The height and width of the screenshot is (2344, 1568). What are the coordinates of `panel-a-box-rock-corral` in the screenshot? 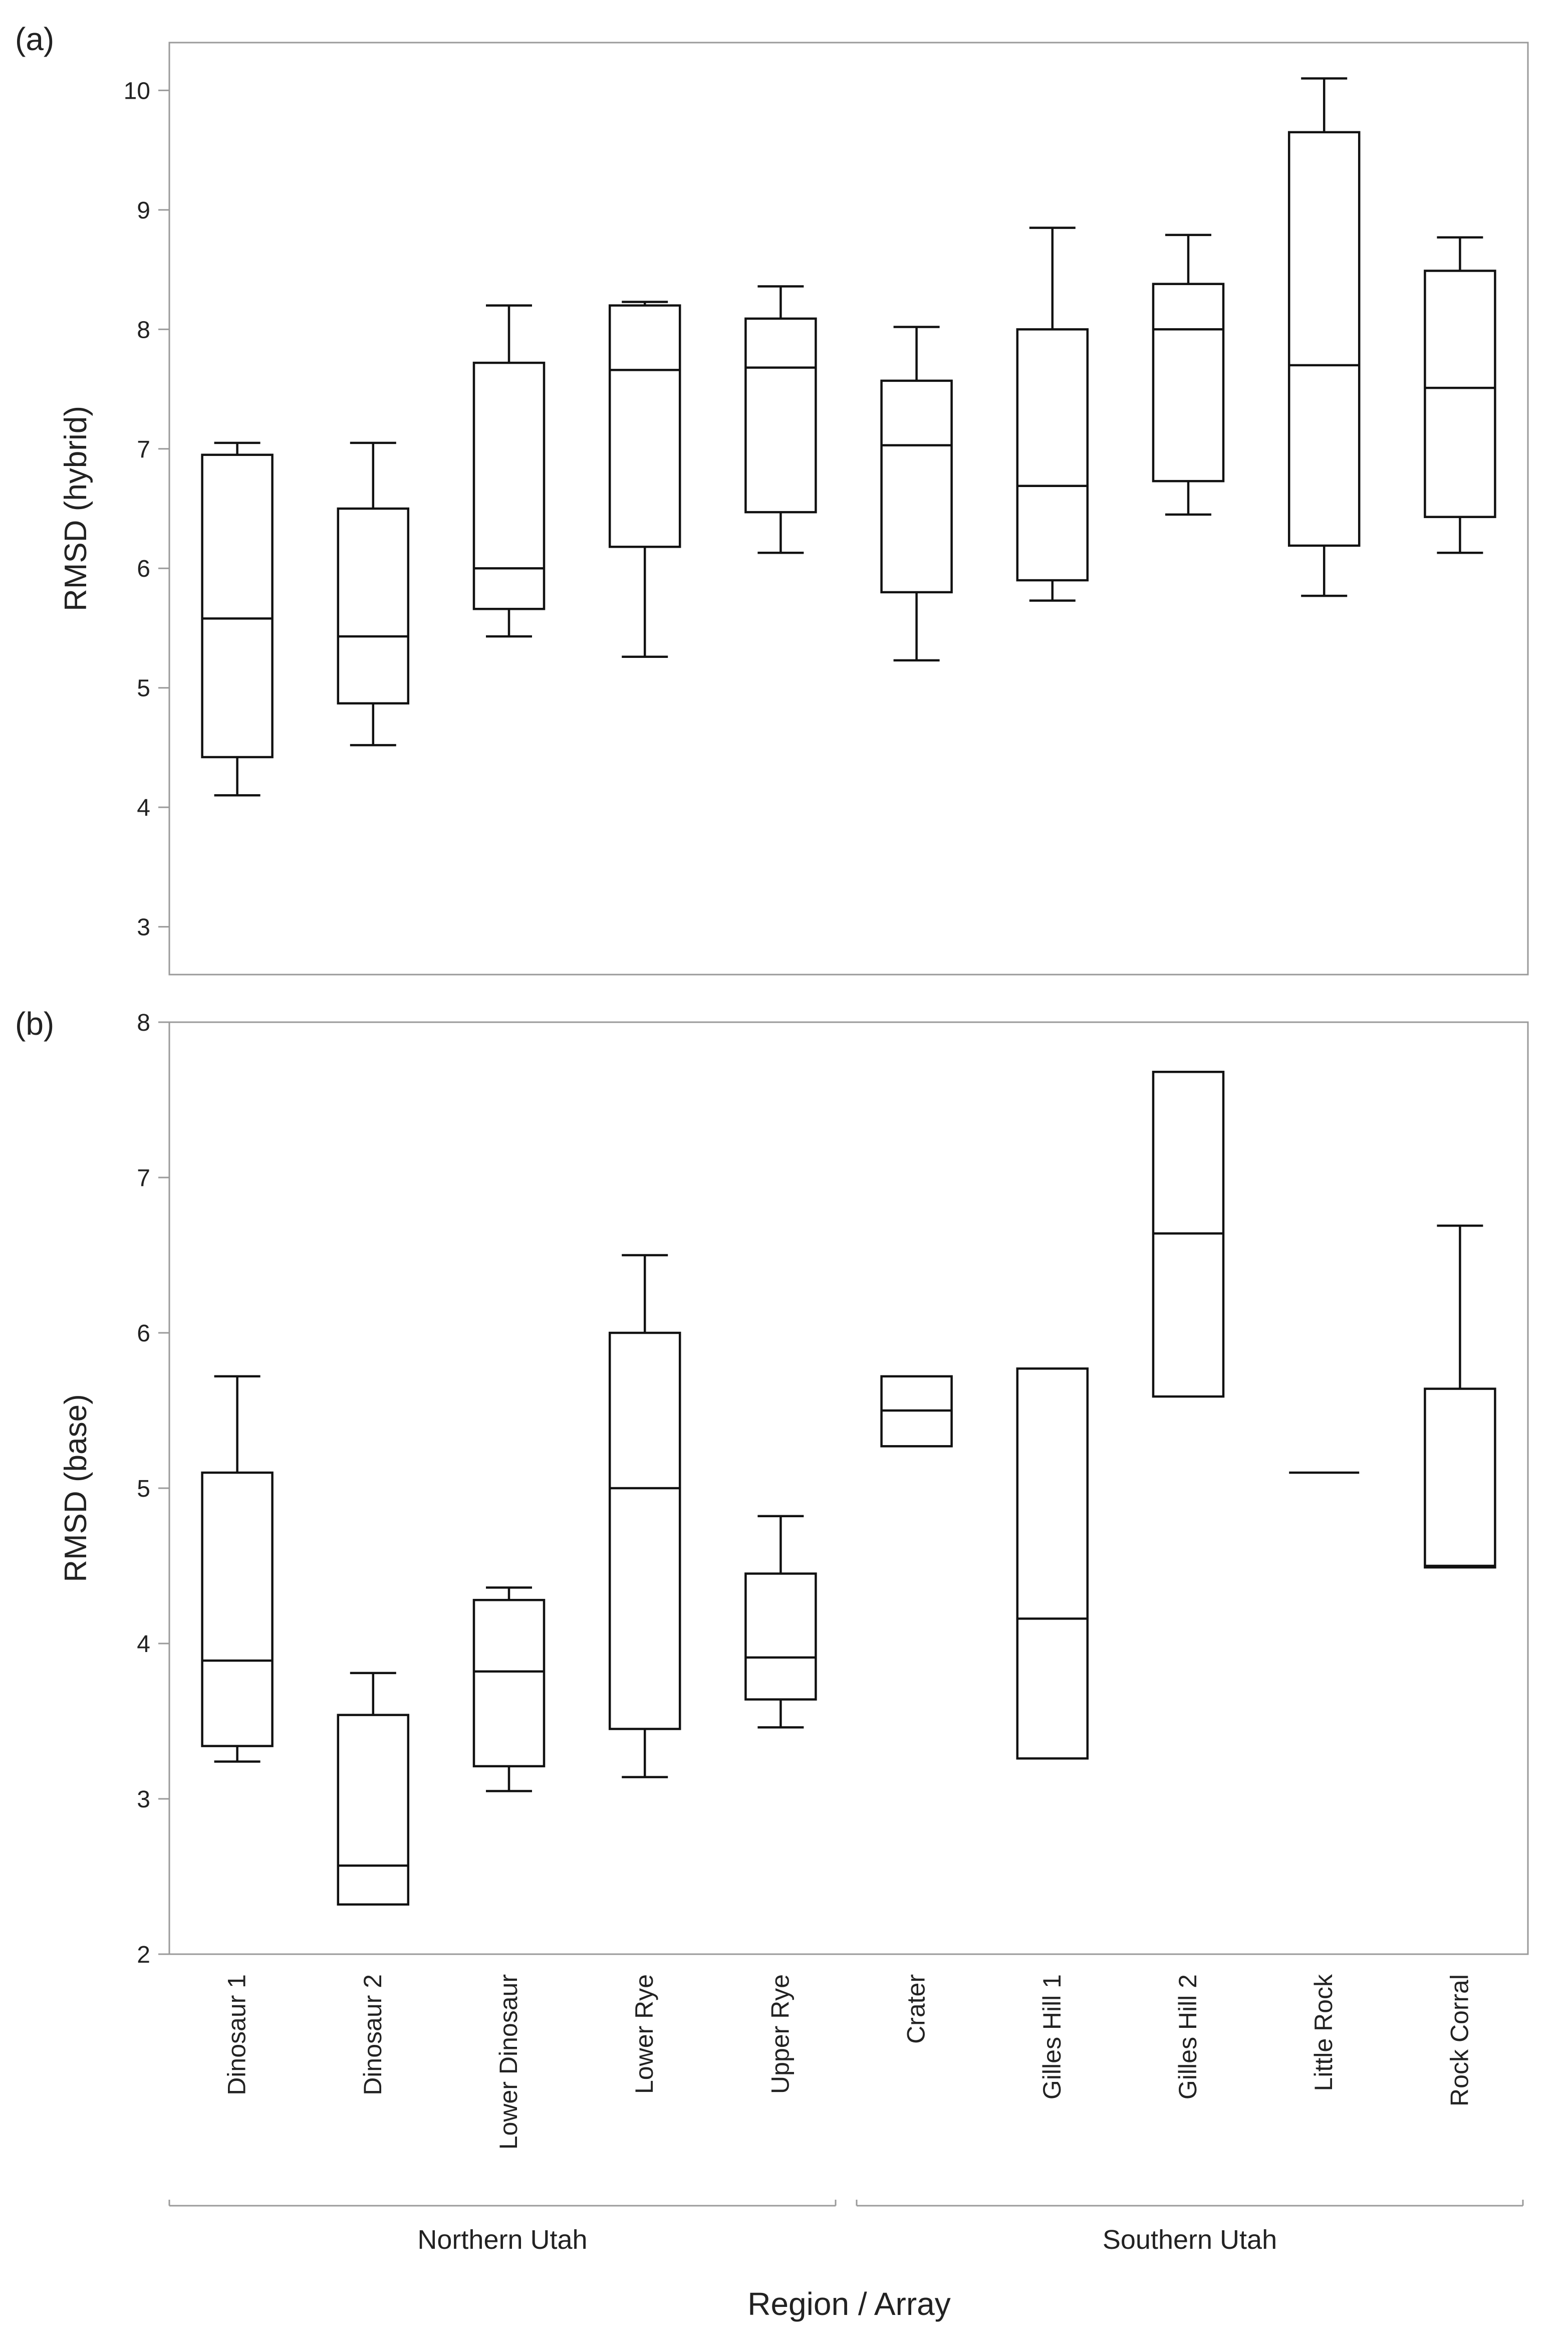 It's located at (1460, 395).